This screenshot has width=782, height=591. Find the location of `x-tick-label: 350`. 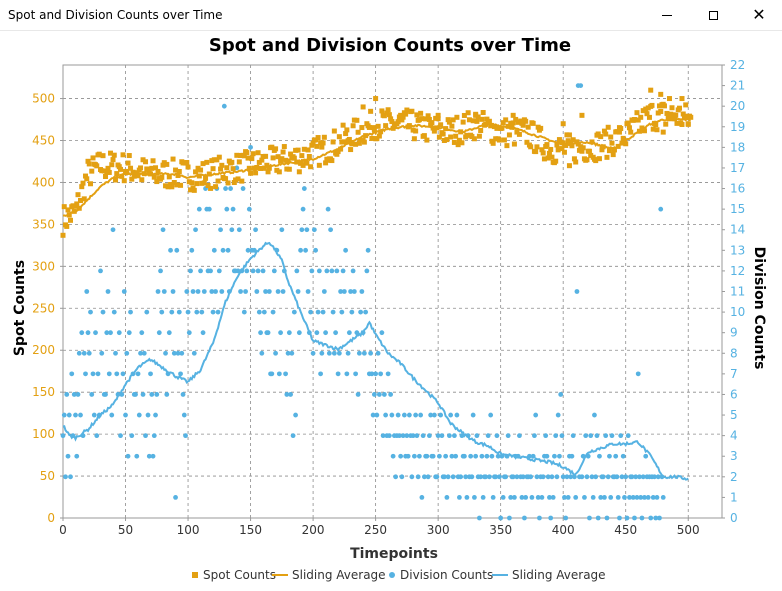

x-tick-label: 350 is located at coordinates (500, 530).